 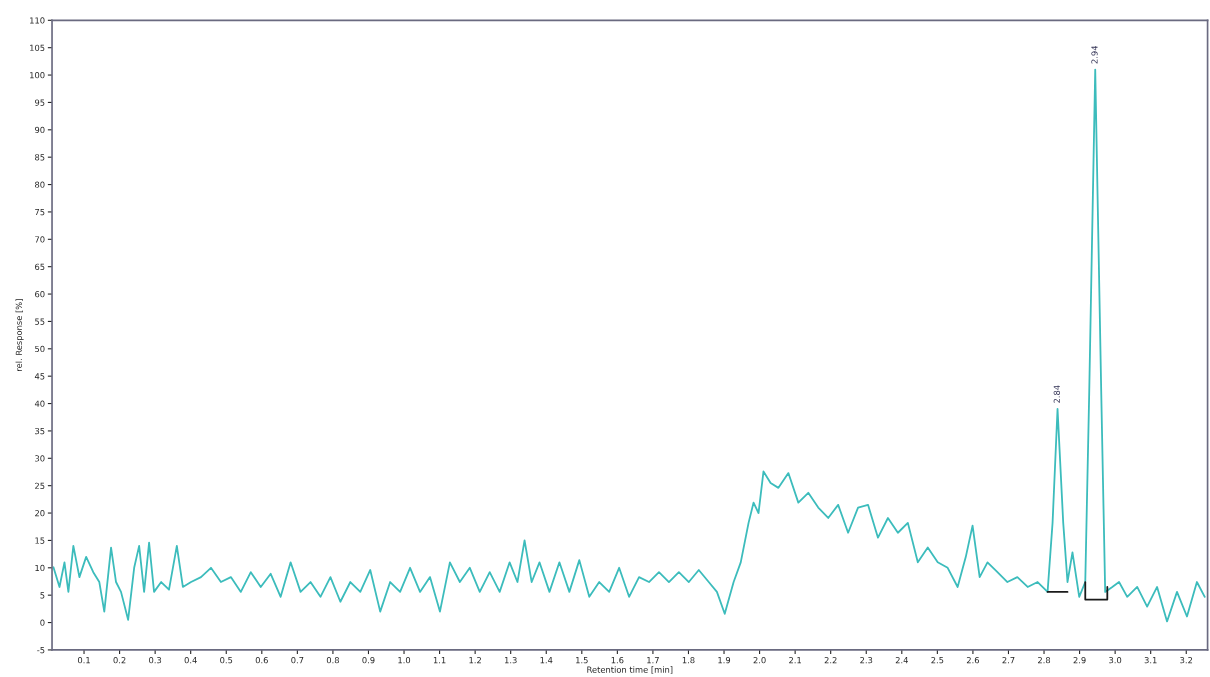 What do you see at coordinates (1115, 660) in the screenshot?
I see `x-tick-label: 3.0` at bounding box center [1115, 660].